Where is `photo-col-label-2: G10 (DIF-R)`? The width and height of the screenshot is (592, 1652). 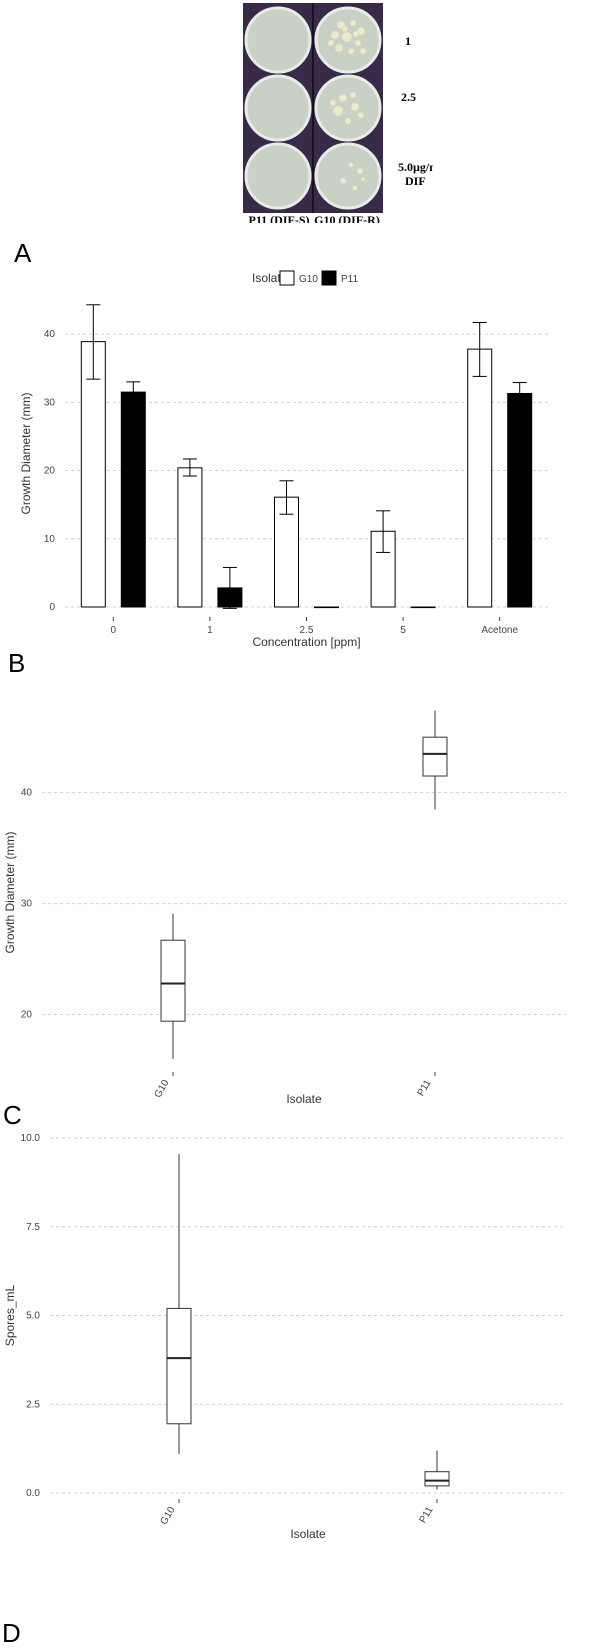 photo-col-label-2: G10 (DIF-R) is located at coordinates (347, 218).